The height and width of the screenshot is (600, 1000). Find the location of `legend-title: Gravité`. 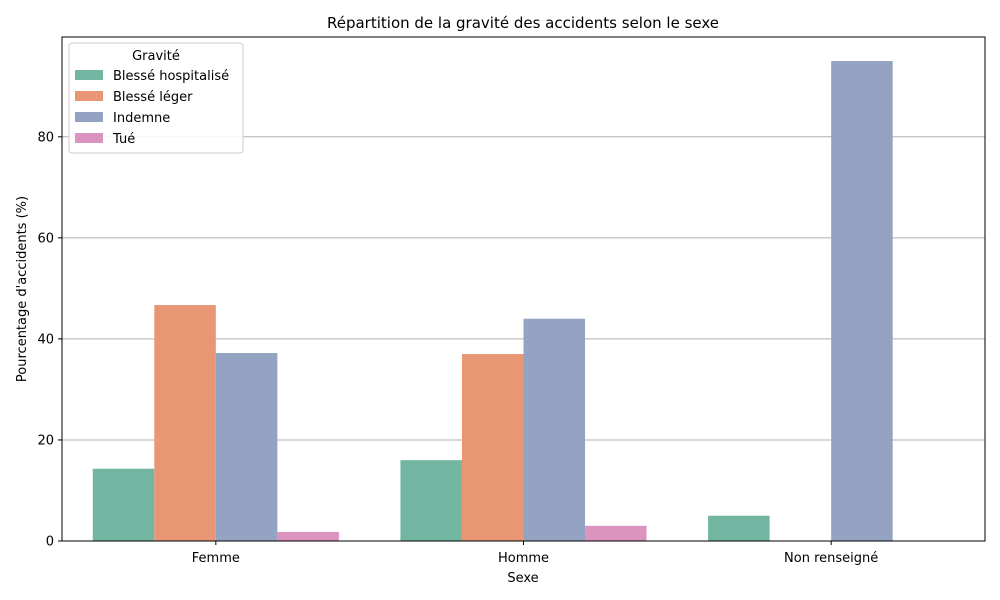

legend-title: Gravité is located at coordinates (156, 56).